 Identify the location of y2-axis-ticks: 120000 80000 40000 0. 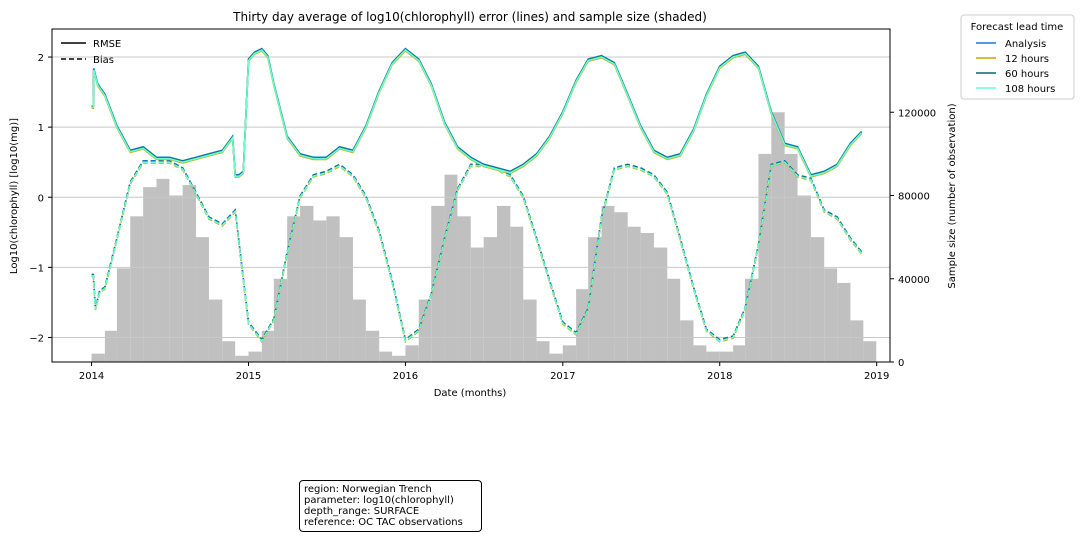
(913, 238).